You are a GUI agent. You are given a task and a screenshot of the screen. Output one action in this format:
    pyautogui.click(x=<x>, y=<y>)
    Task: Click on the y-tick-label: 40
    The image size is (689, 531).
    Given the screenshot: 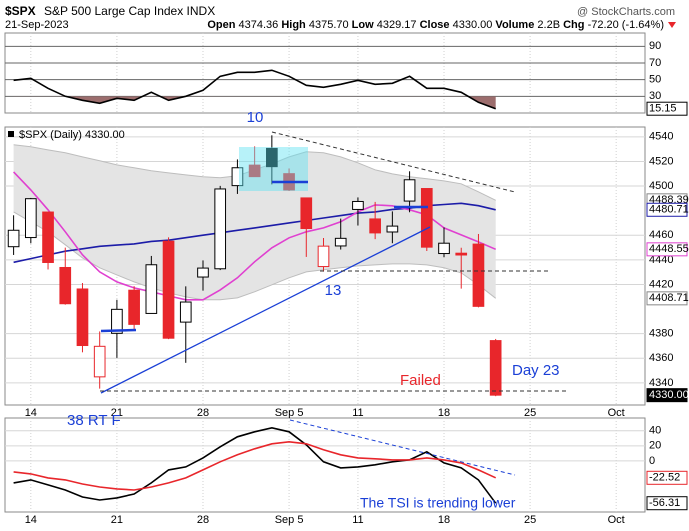 What is the action you would take?
    pyautogui.click(x=655, y=431)
    